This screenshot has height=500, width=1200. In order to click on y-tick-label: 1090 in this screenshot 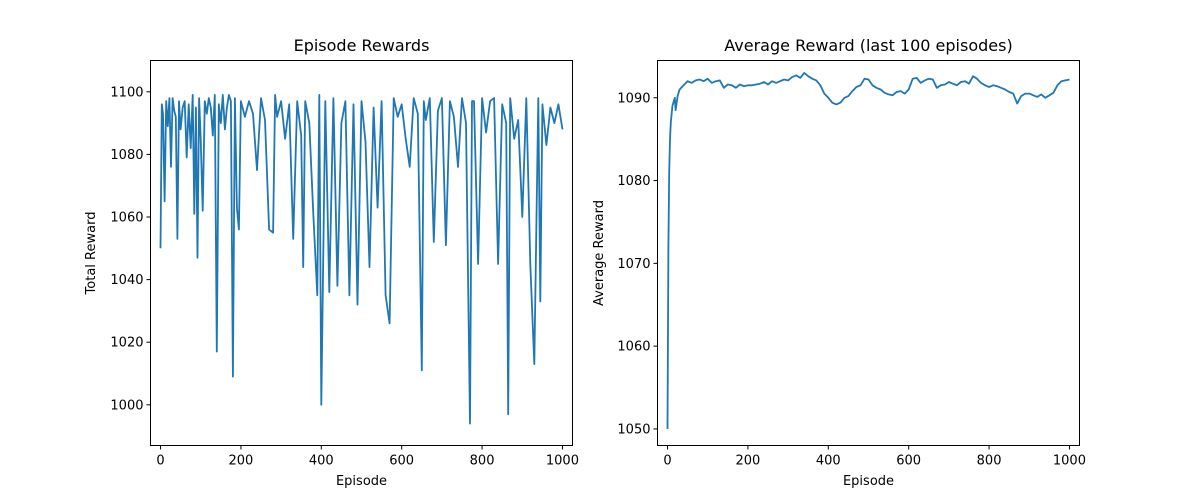, I will do `click(633, 98)`.